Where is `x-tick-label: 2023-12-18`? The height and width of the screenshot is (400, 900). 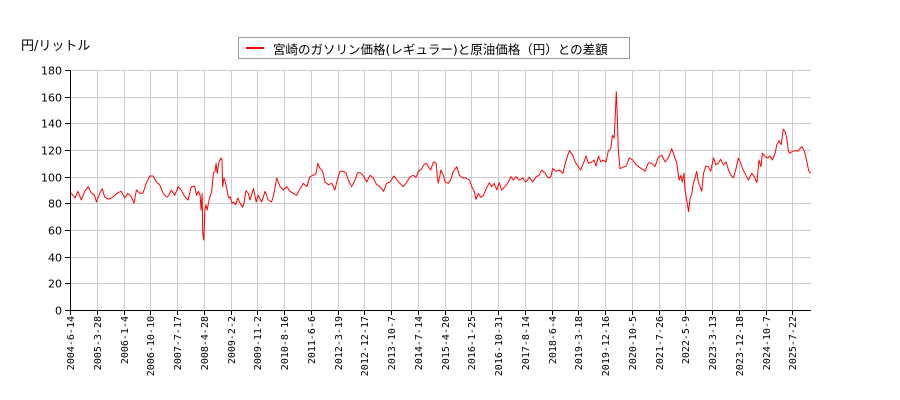
x-tick-label: 2023-12-18 is located at coordinates (740, 346).